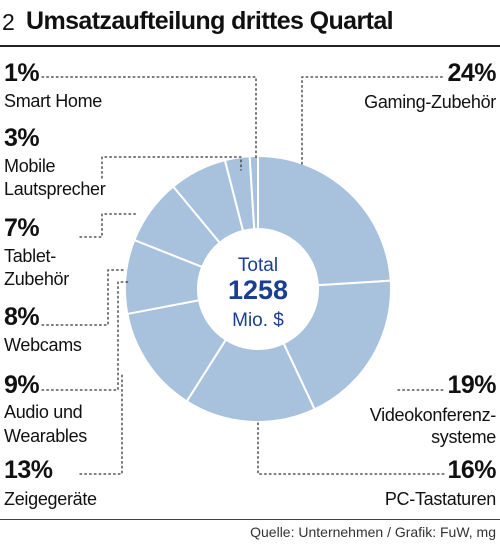 Image resolution: width=500 pixels, height=545 pixels. Describe the element at coordinates (253, 192) in the screenshot. I see `slice-smart-home` at that location.